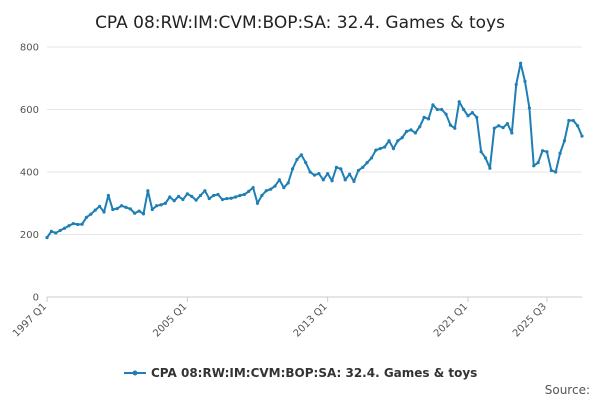 The width and height of the screenshot is (600, 400). I want to click on source-label: Source:, so click(567, 390).